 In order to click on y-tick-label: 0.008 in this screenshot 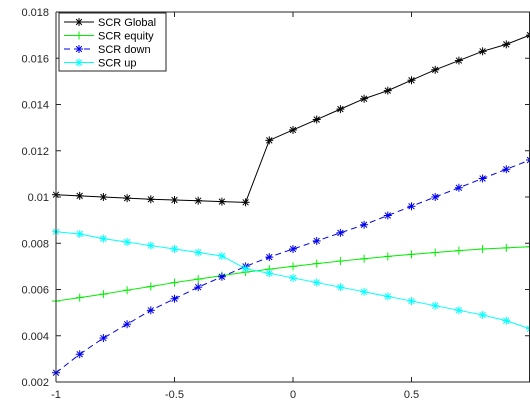, I will do `click(35, 244)`.